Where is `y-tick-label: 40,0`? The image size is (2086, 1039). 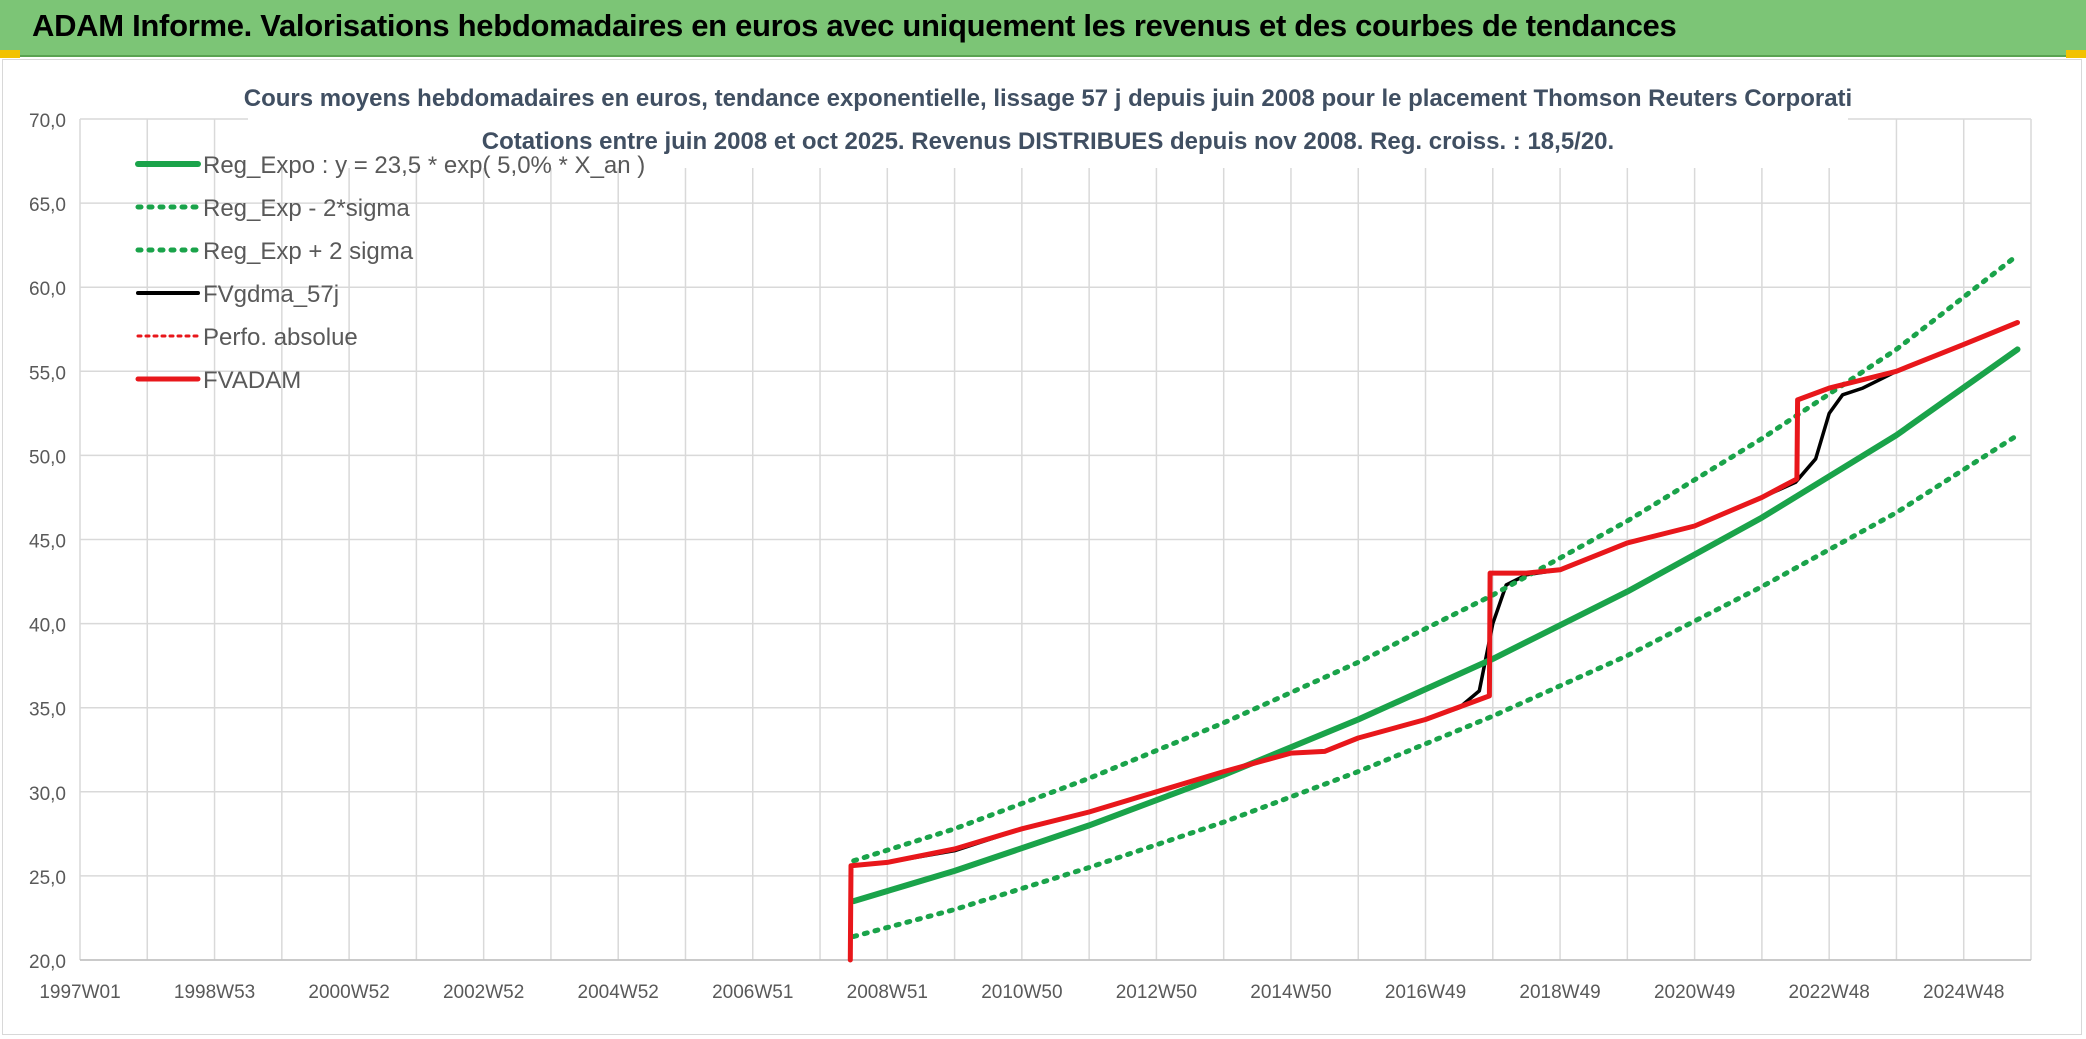 y-tick-label: 40,0 is located at coordinates (47, 626).